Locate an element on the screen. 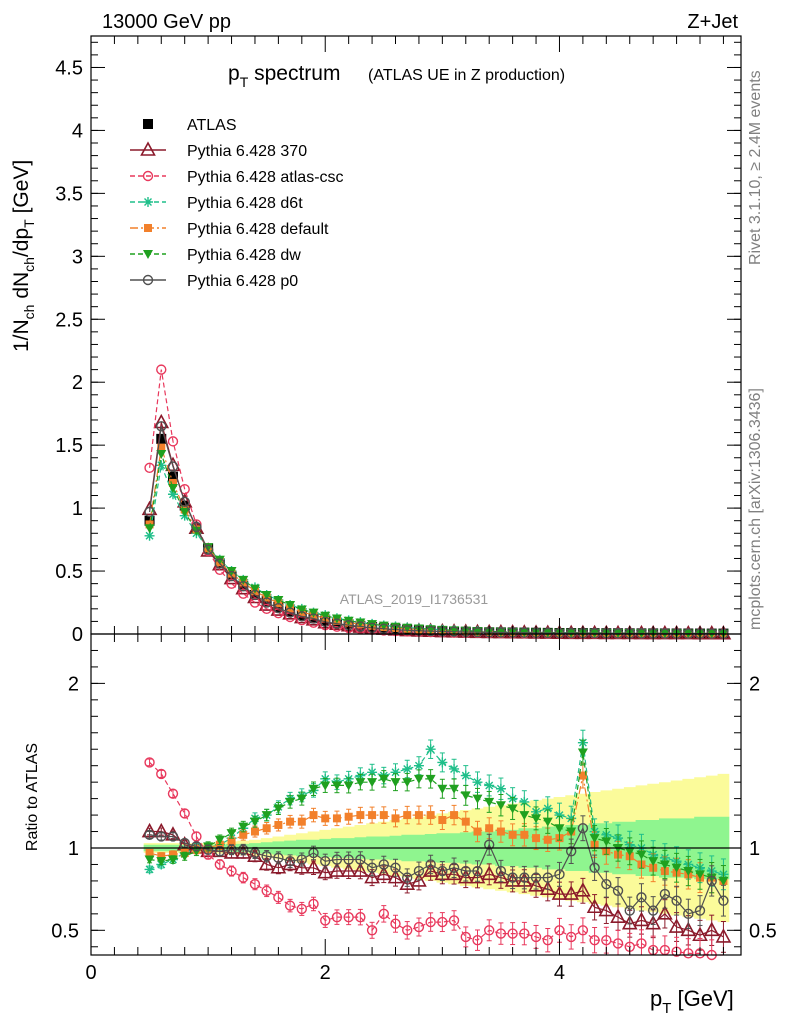 The height and width of the screenshot is (1024, 786). ratio-y-tick-label: 1 is located at coordinates (73, 849).